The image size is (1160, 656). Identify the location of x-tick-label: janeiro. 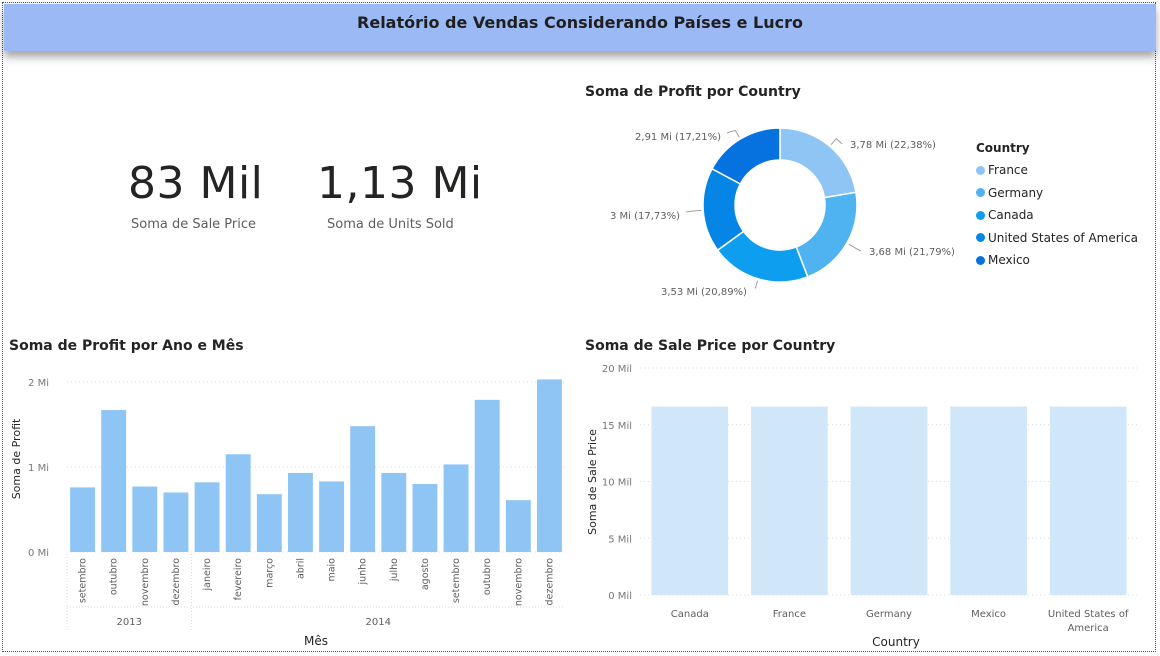
(207, 575).